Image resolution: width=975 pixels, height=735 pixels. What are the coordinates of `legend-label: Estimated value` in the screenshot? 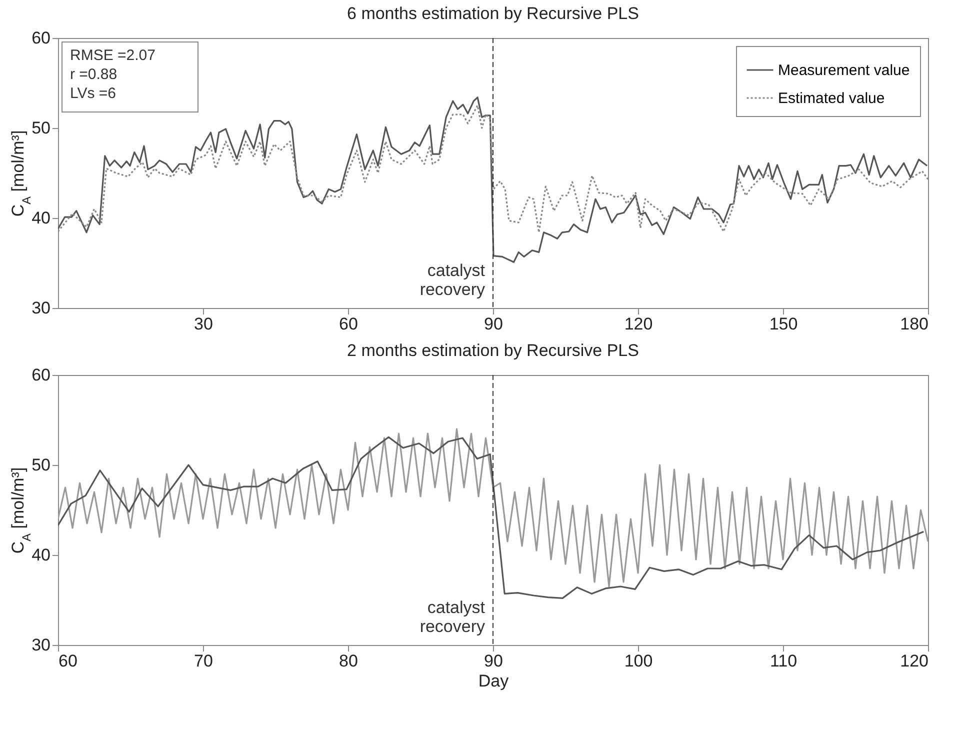 It's located at (831, 98).